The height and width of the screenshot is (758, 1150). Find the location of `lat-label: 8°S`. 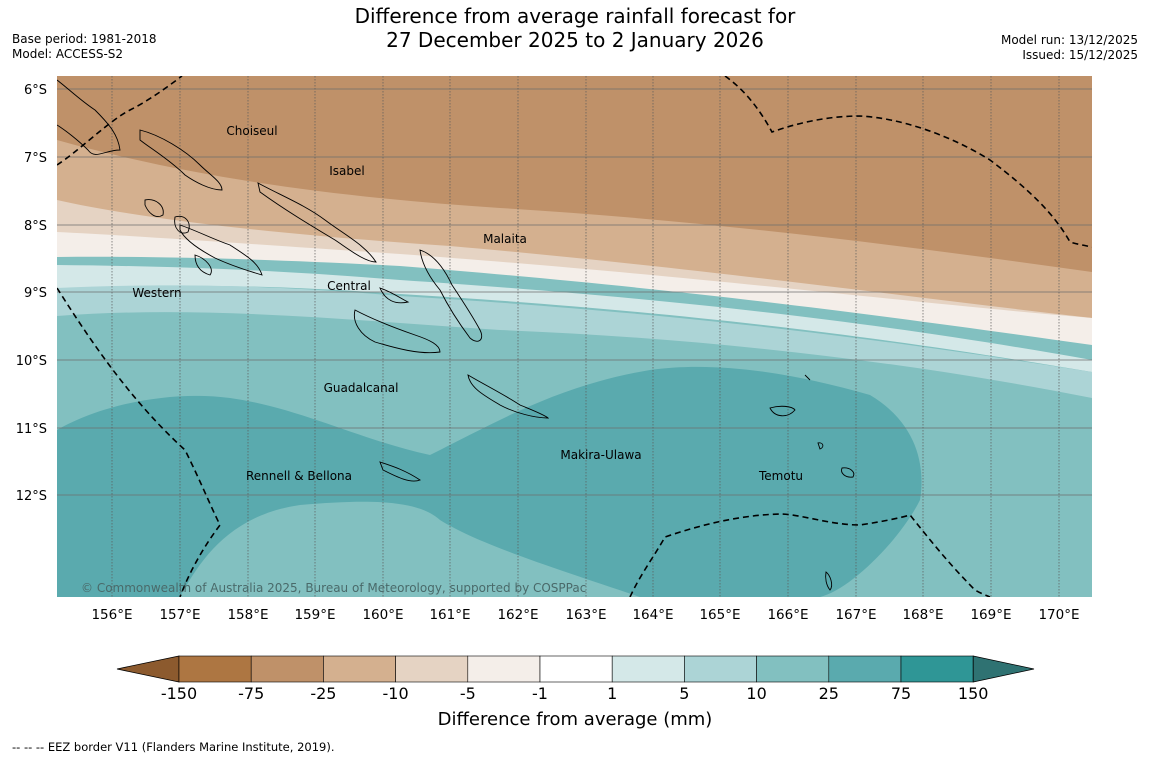

lat-label: 8°S is located at coordinates (35, 226).